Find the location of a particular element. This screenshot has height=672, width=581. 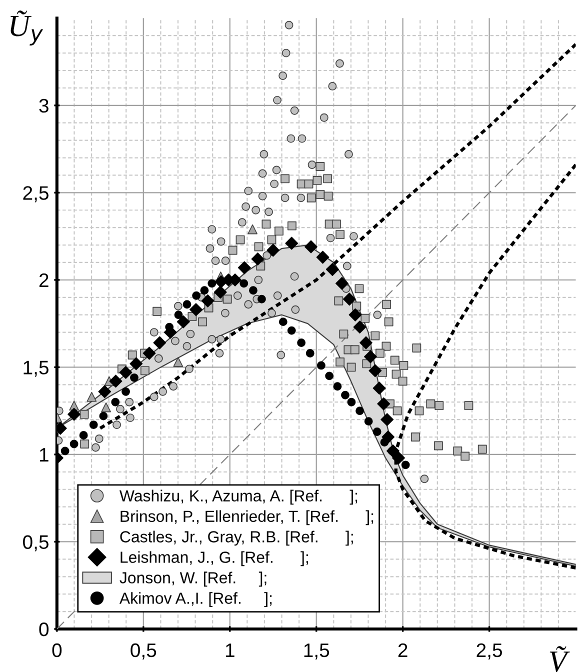

y-tick-label: 2 is located at coordinates (43, 280).